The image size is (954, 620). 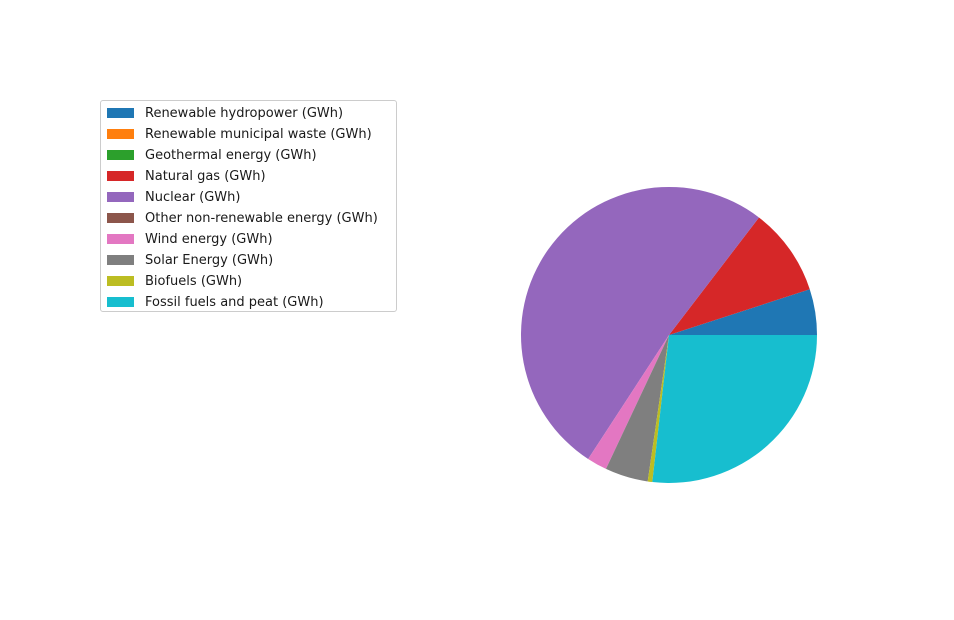 I want to click on legend-entry: Natural gas (GWh), so click(x=186, y=176).